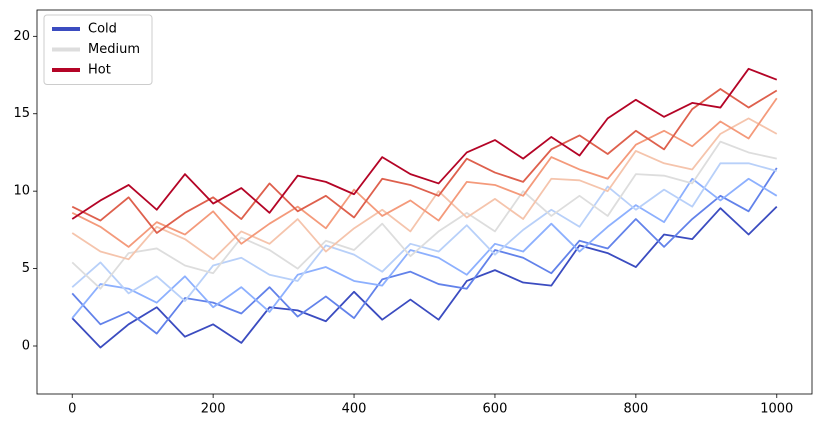 This screenshot has width=822, height=428. Describe the element at coordinates (354, 409) in the screenshot. I see `x-tick-label: 400` at that location.